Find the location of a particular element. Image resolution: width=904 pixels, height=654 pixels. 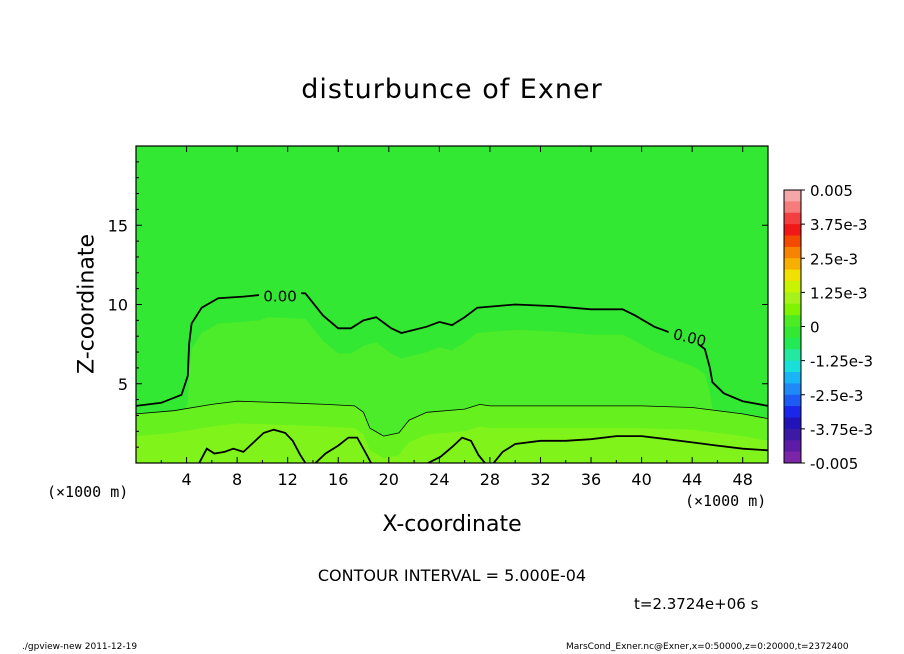

x-tick-label: 32 is located at coordinates (540, 479).